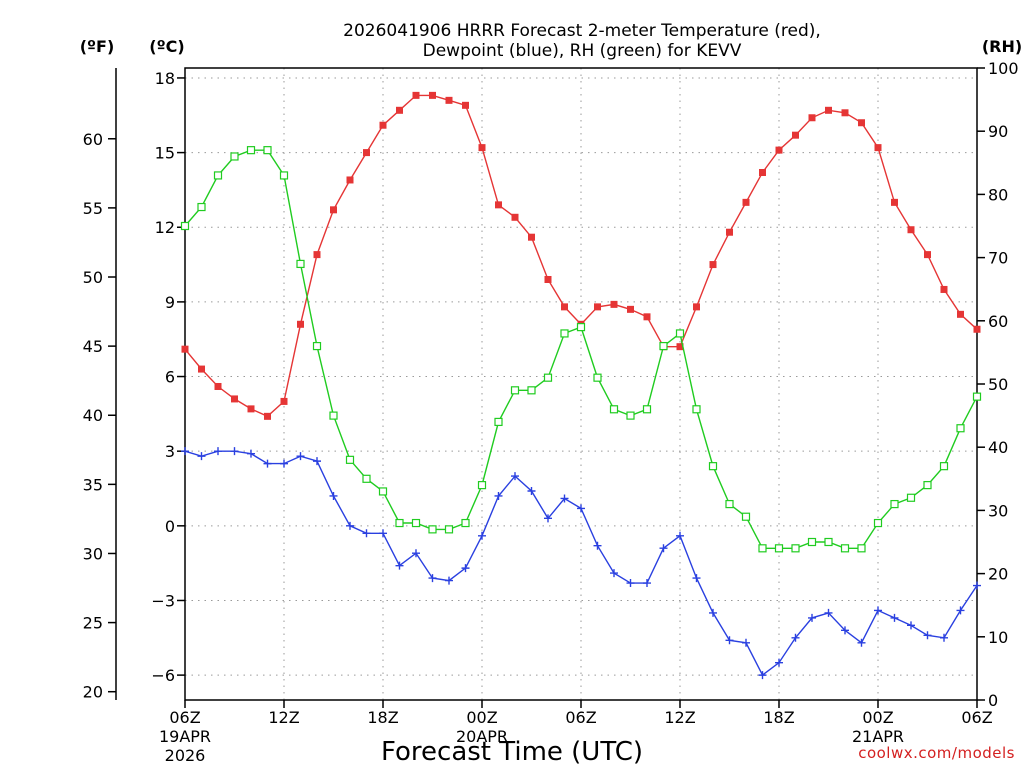  What do you see at coordinates (998, 574) in the screenshot?
I see `rh-tick-label: 20` at bounding box center [998, 574].